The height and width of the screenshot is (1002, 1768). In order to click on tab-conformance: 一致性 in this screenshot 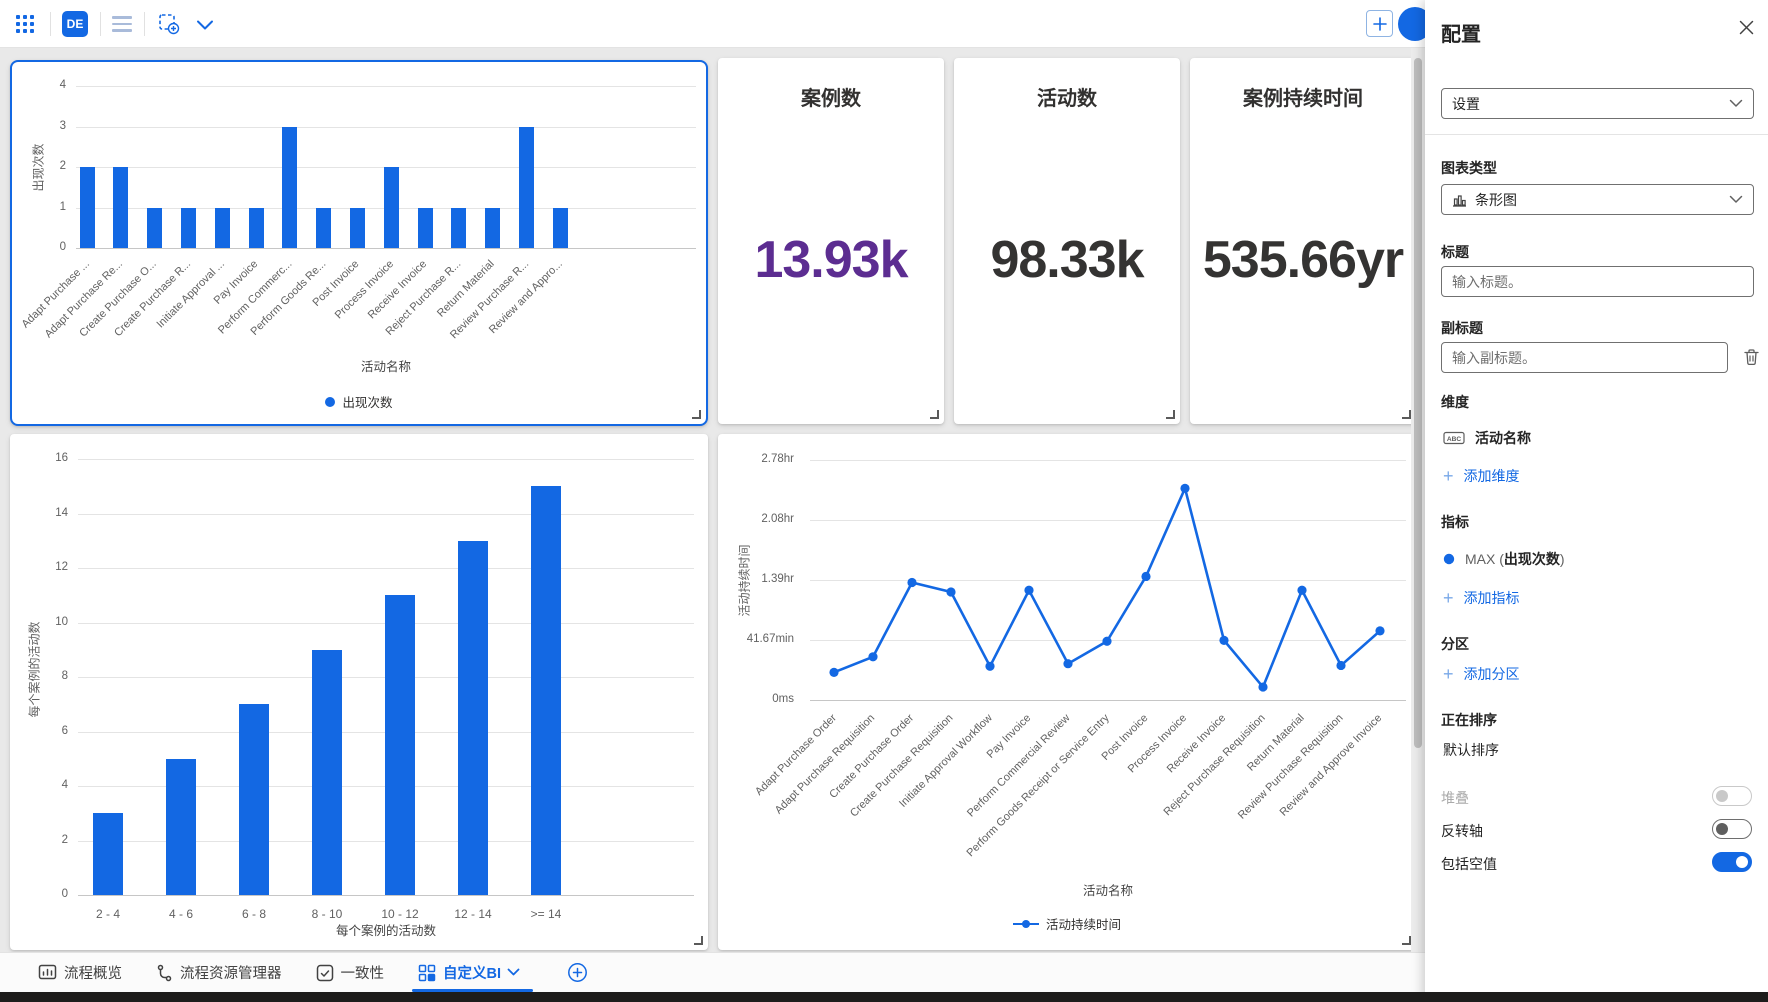, I will do `click(350, 972)`.